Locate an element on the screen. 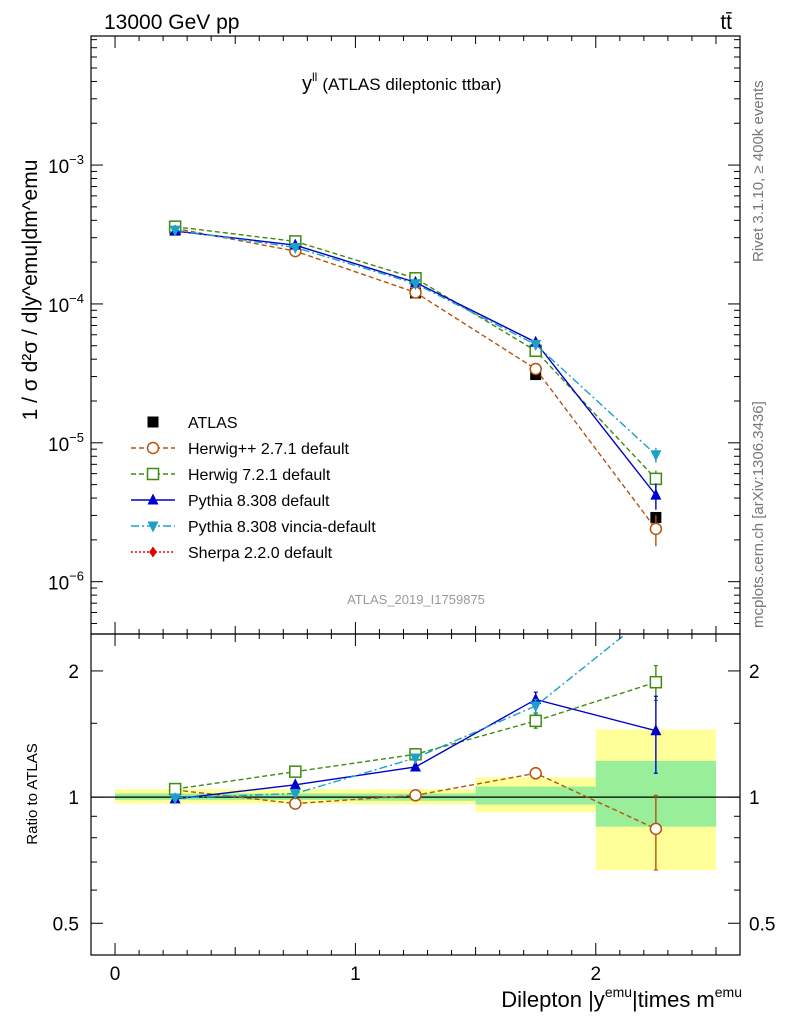 This screenshot has width=786, height=1024. main-title-var: y is located at coordinates (307, 84).